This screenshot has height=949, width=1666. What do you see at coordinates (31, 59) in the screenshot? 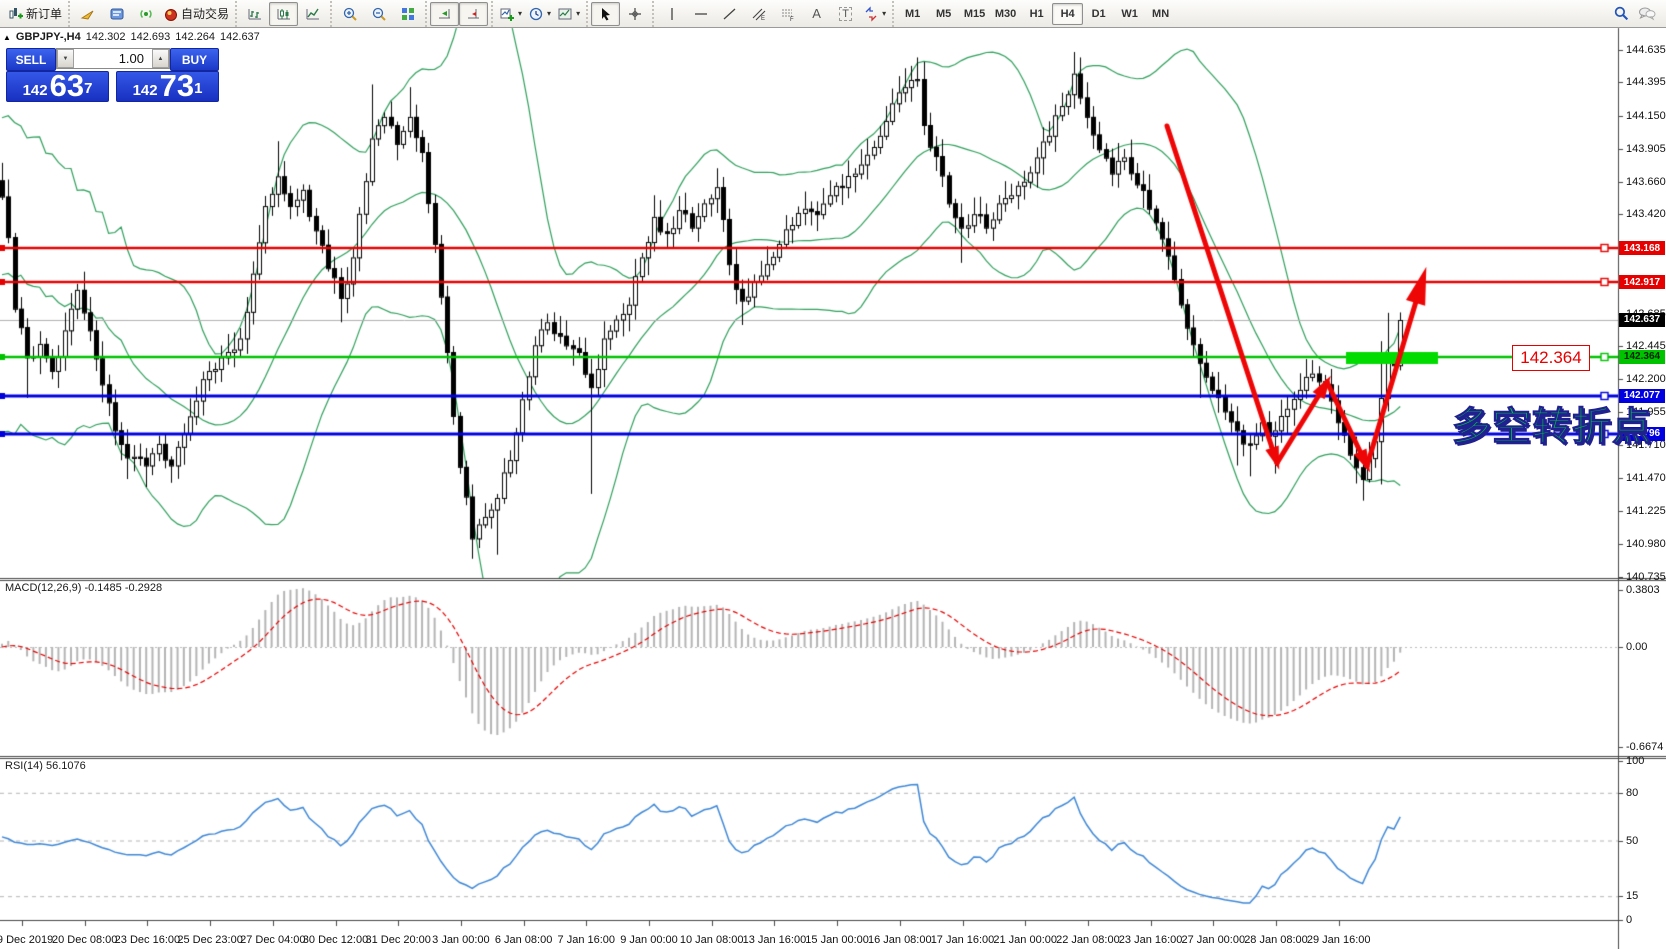
I see `sell-button: SELL` at bounding box center [31, 59].